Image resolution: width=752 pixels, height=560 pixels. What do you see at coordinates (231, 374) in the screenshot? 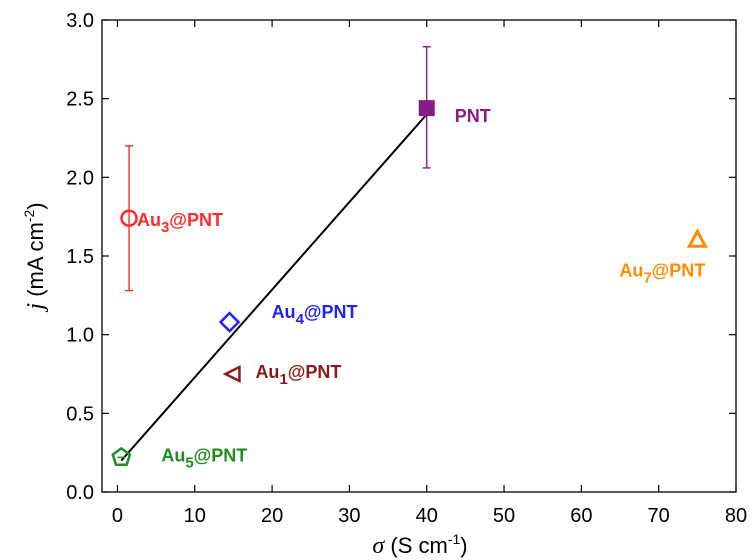
I see `au1-marker` at bounding box center [231, 374].